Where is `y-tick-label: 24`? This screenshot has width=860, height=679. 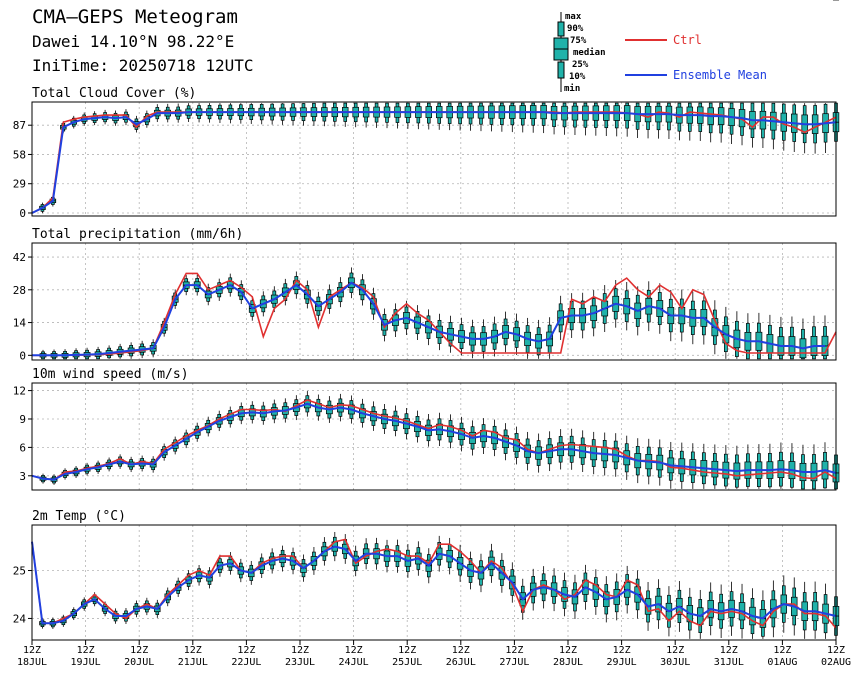 y-tick-label: 24 is located at coordinates (20, 618).